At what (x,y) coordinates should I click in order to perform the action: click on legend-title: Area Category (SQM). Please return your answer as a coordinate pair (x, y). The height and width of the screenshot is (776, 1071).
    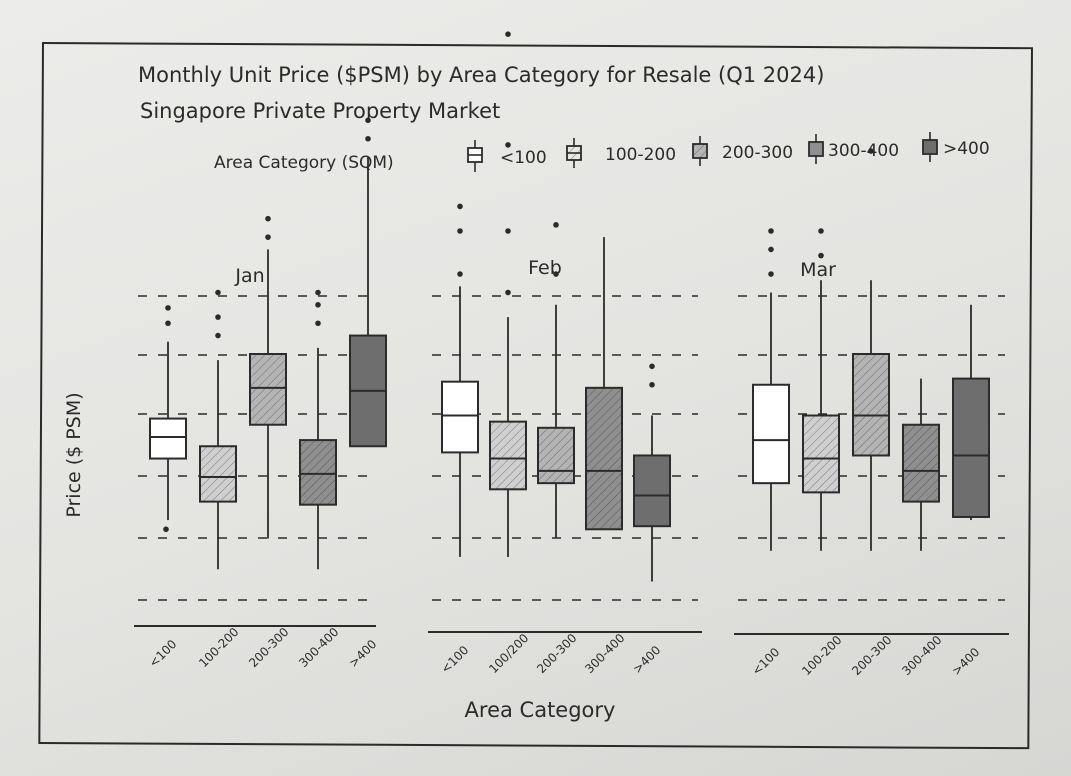
    Looking at the image, I should click on (304, 163).